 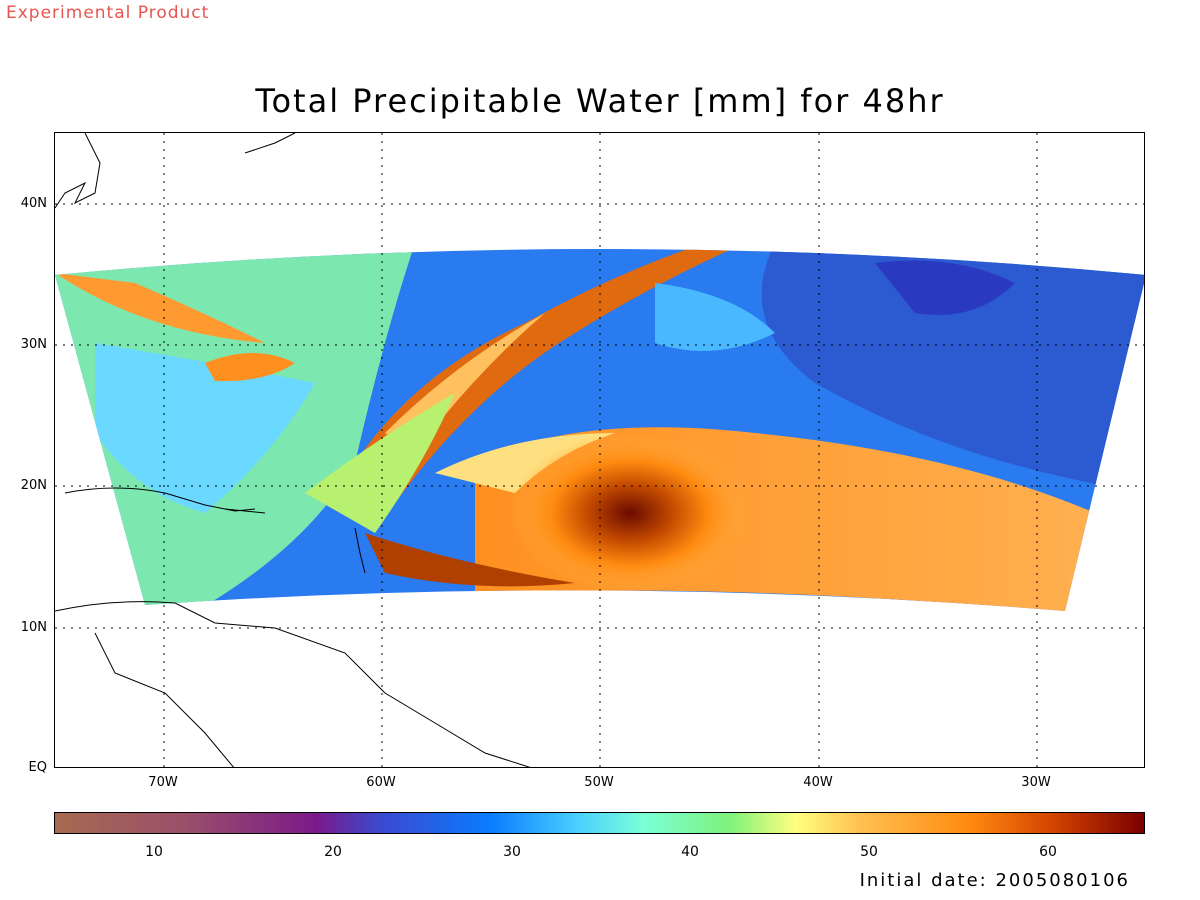 I want to click on experimental-label: Experimental Product, so click(x=108, y=13).